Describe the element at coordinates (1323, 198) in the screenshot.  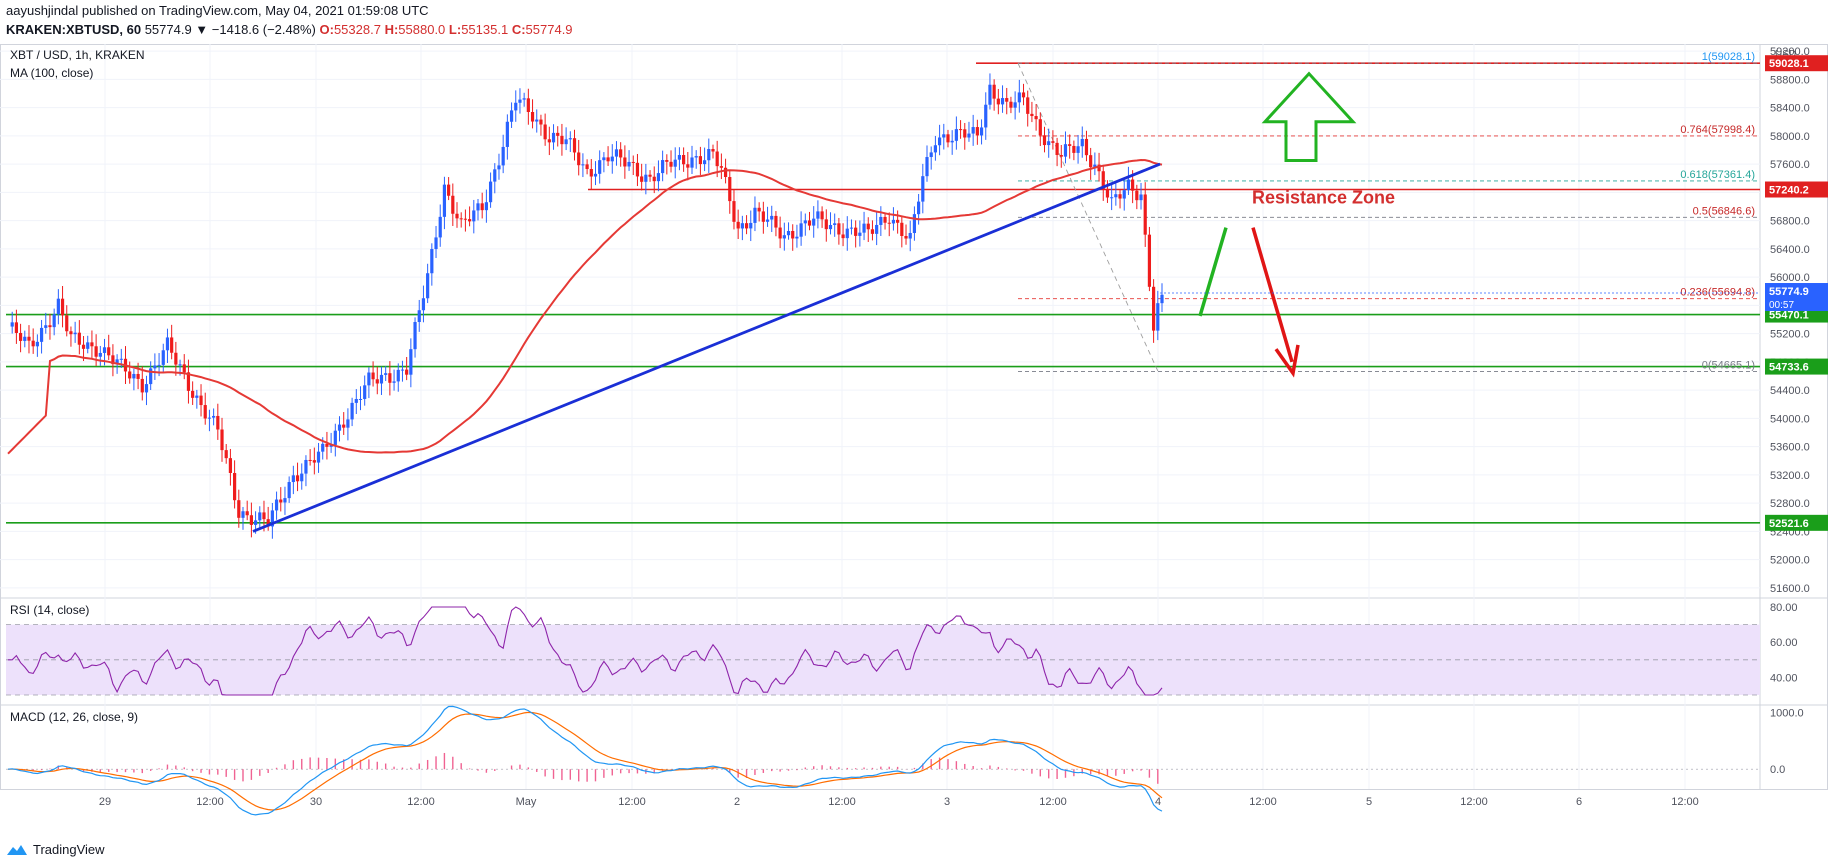
I see `resistance-zone-label: Resistance Zone` at that location.